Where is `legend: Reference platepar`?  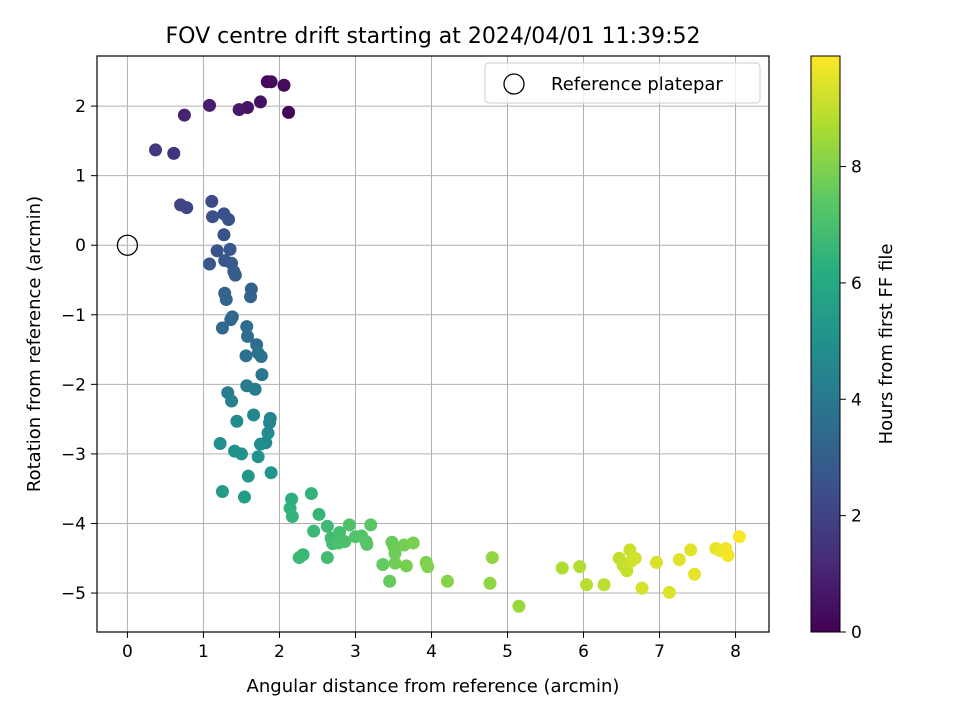 legend: Reference platepar is located at coordinates (622, 83).